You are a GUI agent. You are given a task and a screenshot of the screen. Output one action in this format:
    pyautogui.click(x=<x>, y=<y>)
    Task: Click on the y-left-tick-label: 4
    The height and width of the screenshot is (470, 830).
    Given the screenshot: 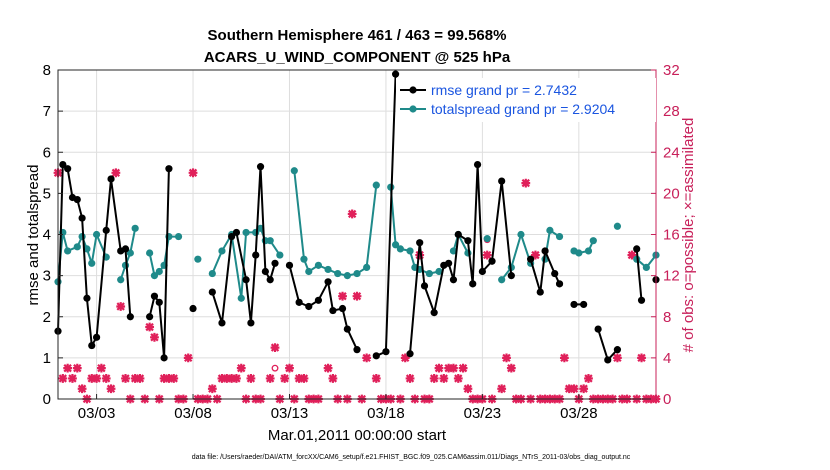 What is the action you would take?
    pyautogui.click(x=47, y=235)
    